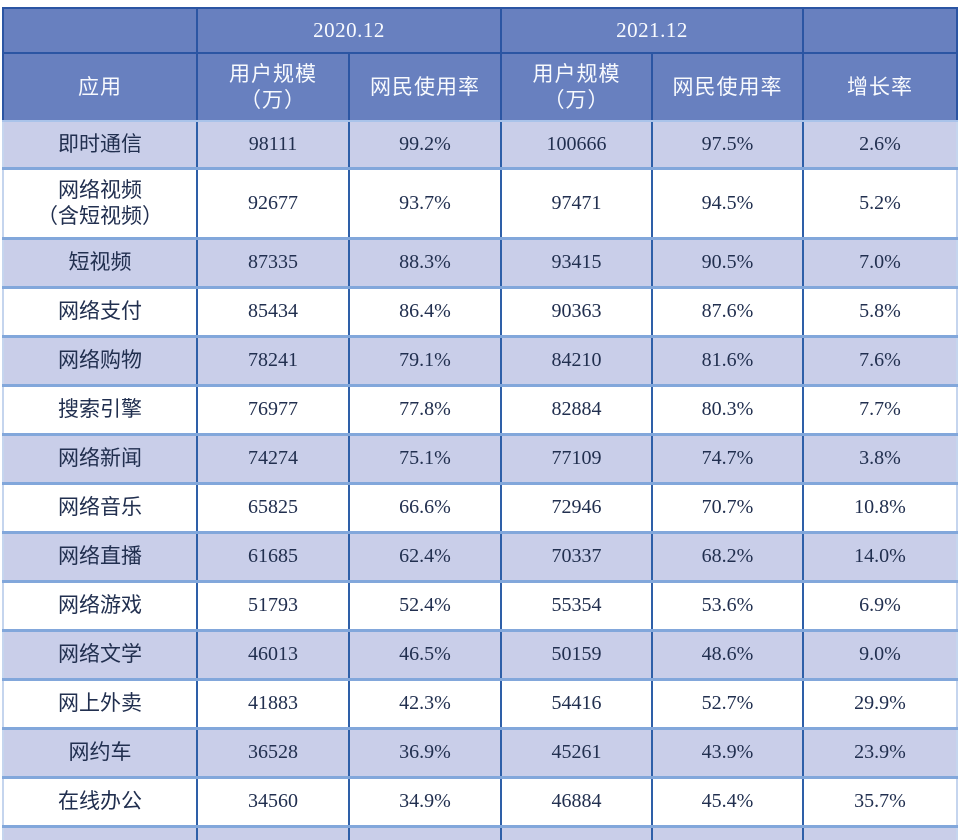  What do you see at coordinates (425, 359) in the screenshot?
I see `rate-2020-cell: 79.1%` at bounding box center [425, 359].